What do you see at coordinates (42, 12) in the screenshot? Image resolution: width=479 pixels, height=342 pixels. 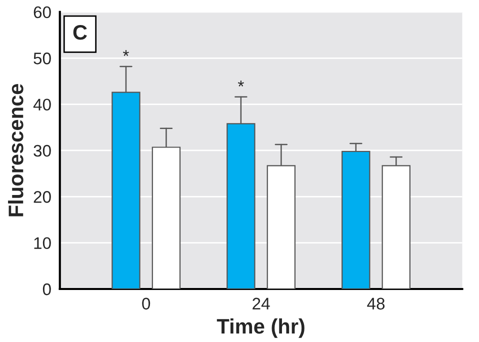 I see `y-tick-label: 60` at bounding box center [42, 12].